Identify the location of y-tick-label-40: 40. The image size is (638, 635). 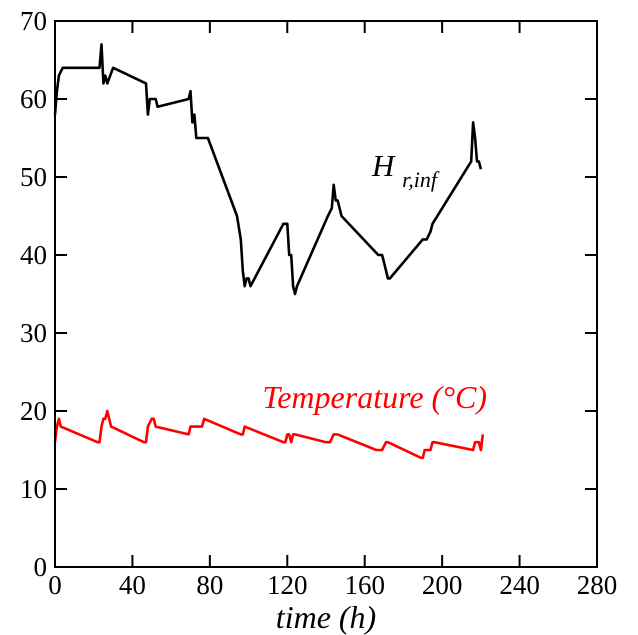
(33, 255).